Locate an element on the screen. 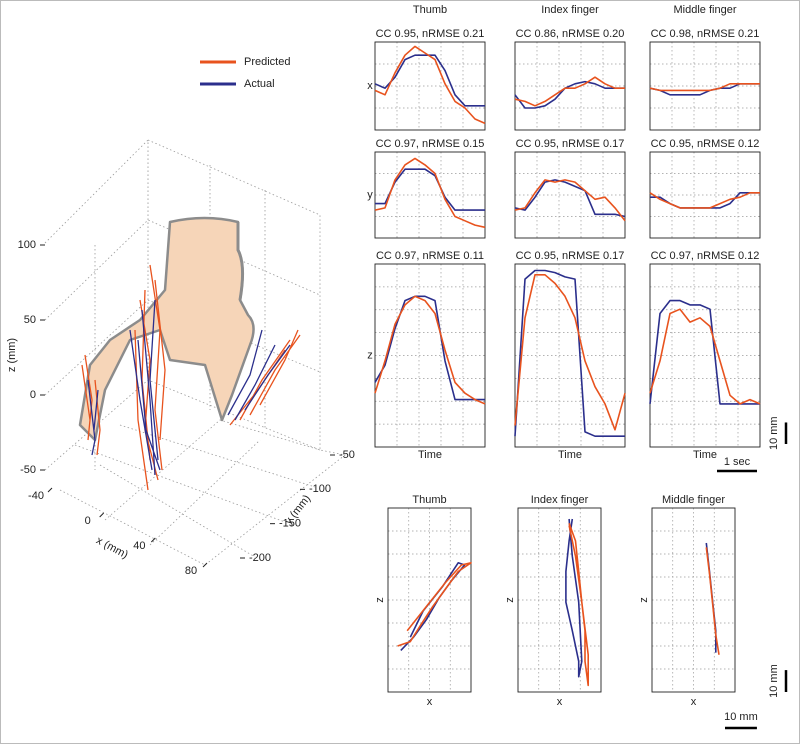 The width and height of the screenshot is (800, 744). x-tick-label: 80 is located at coordinates (191, 571).